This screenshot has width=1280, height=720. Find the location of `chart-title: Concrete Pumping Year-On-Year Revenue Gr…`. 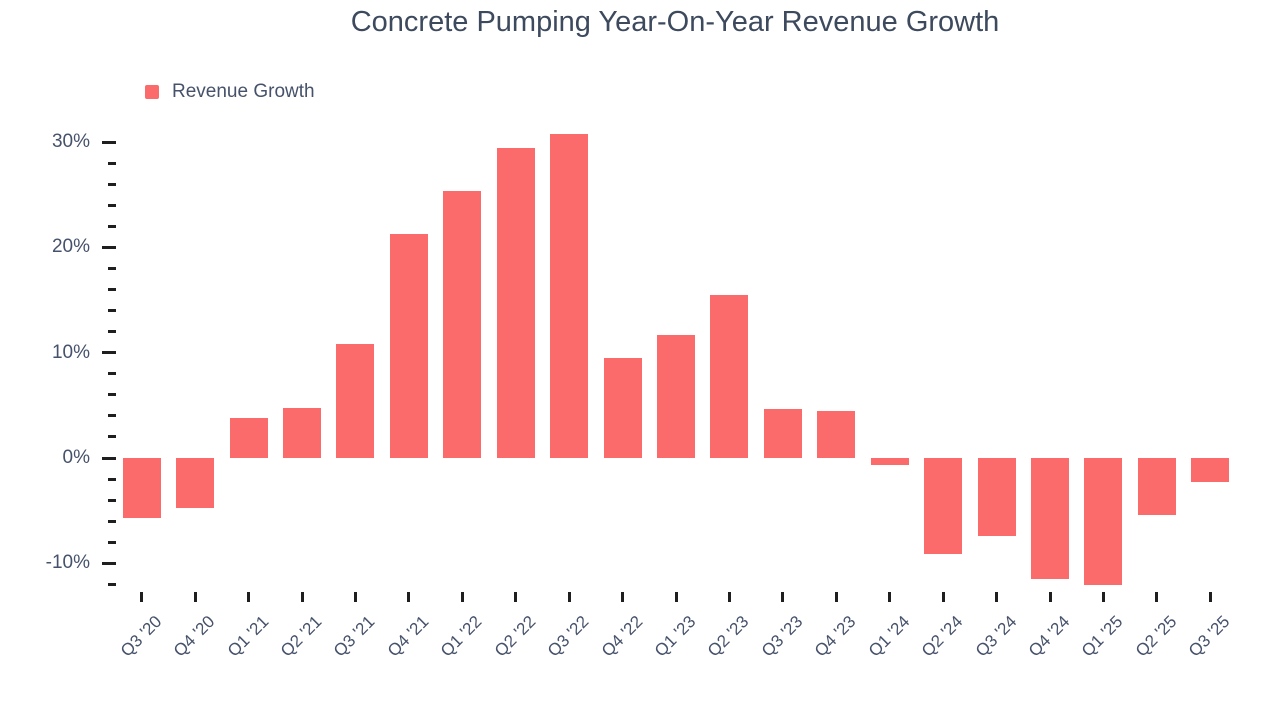

chart-title: Concrete Pumping Year-On-Year Revenue Gr… is located at coordinates (675, 22).